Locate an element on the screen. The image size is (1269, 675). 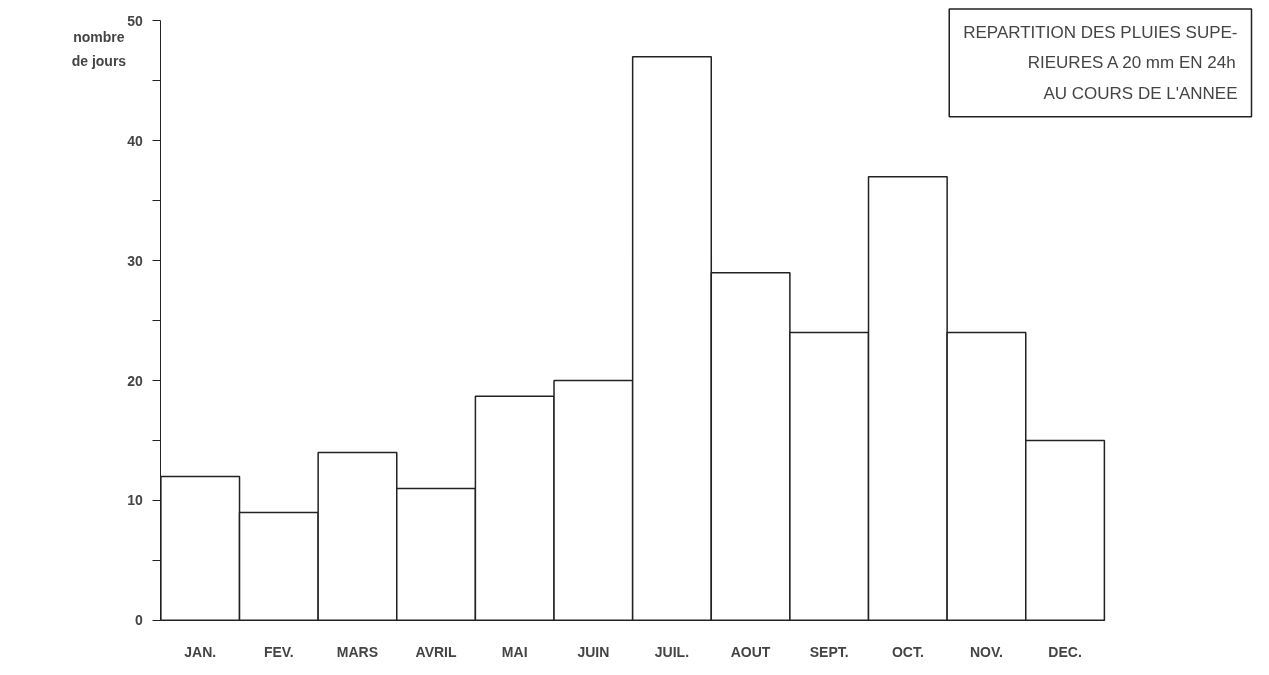
x-tick-label: JAN. is located at coordinates (200, 652).